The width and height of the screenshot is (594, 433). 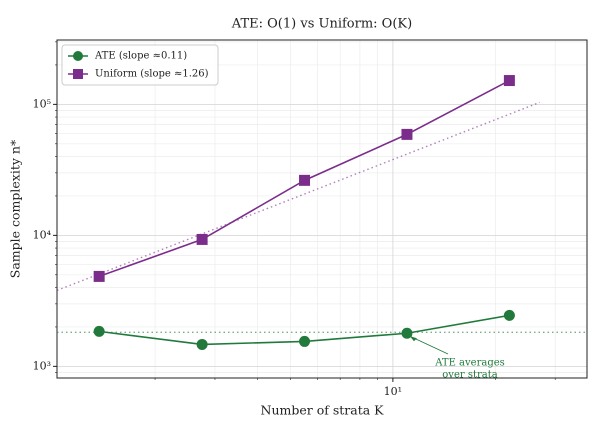 What do you see at coordinates (42, 103) in the screenshot?
I see `y-tick-label: 10⁵` at bounding box center [42, 103].